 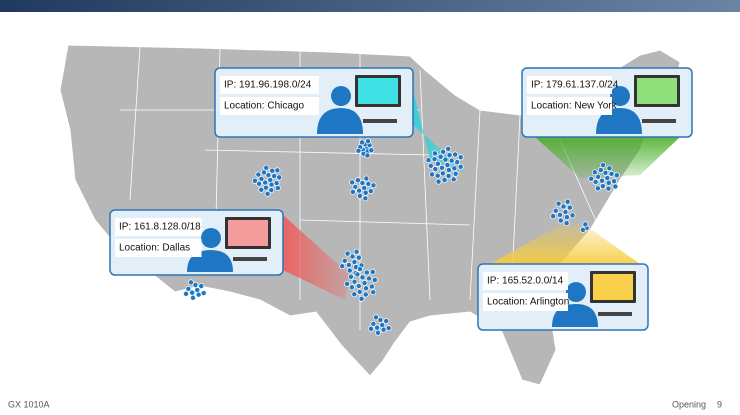 What do you see at coordinates (689, 404) in the screenshot?
I see `footer-section: Opening` at bounding box center [689, 404].